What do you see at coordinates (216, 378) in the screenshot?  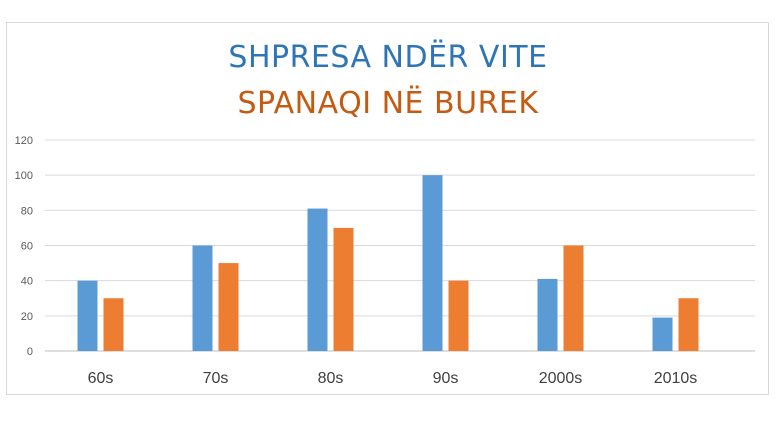 I see `x-tick-label: 70s` at bounding box center [216, 378].